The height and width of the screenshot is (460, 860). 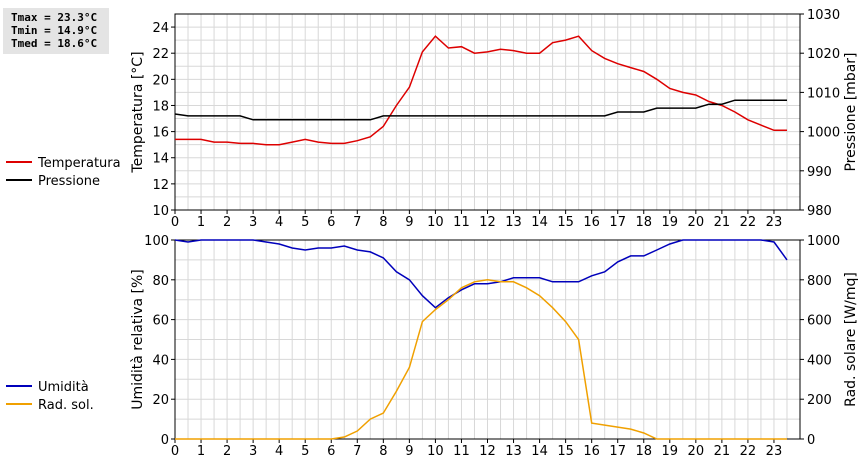 I want to click on y-axis-label-right: Pressione [mbar], so click(x=851, y=111).